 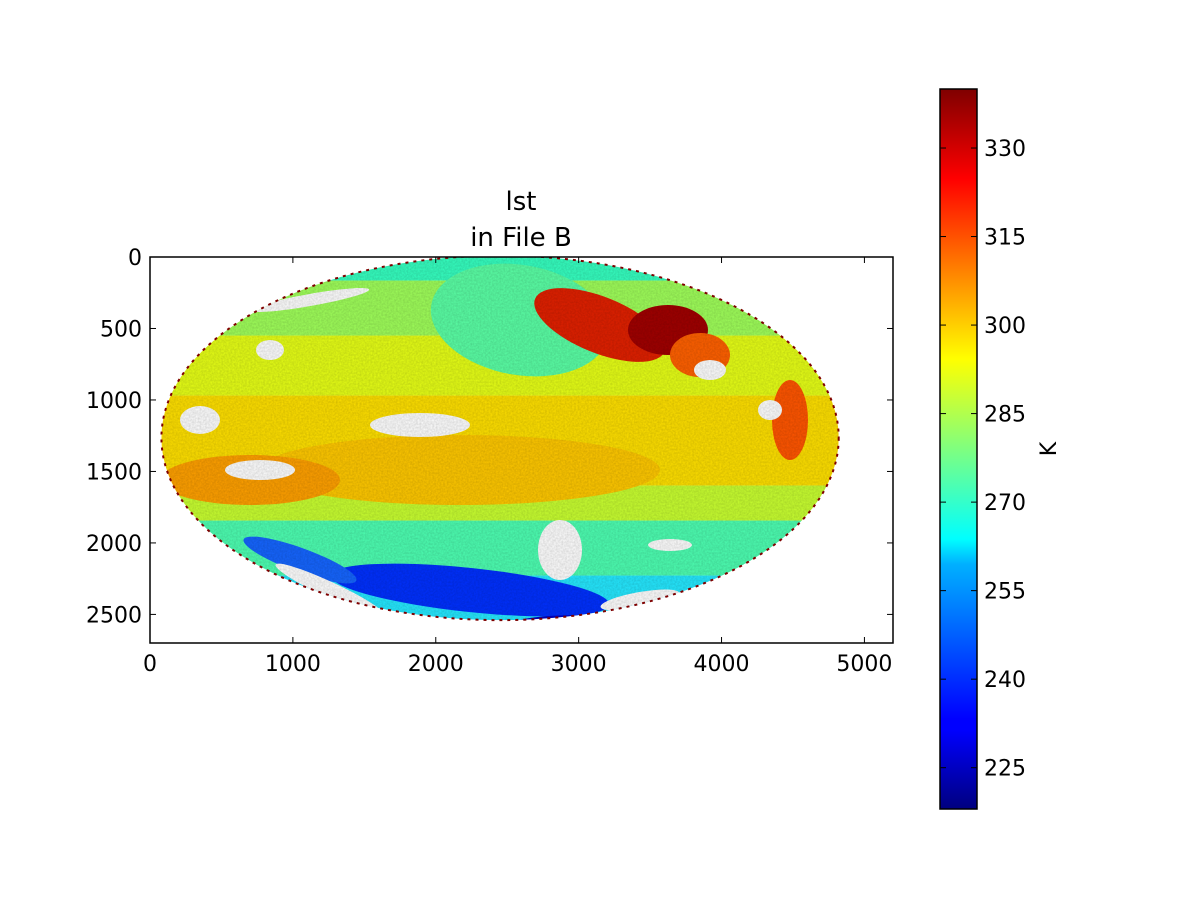 What do you see at coordinates (1005, 238) in the screenshot?
I see `colorbar-tick-label: 315` at bounding box center [1005, 238].